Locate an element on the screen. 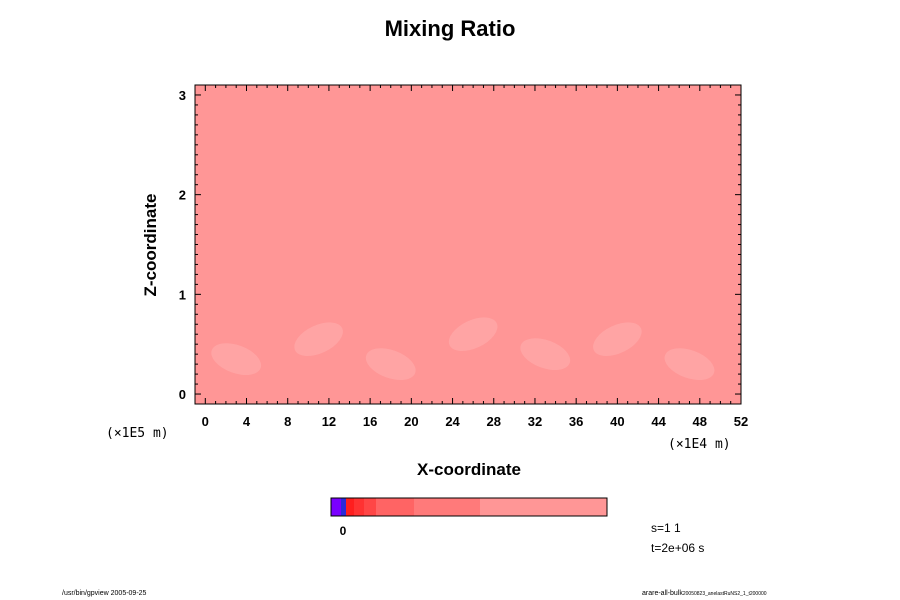 This screenshot has height=600, width=900. x-tick-label: 4 is located at coordinates (247, 421).